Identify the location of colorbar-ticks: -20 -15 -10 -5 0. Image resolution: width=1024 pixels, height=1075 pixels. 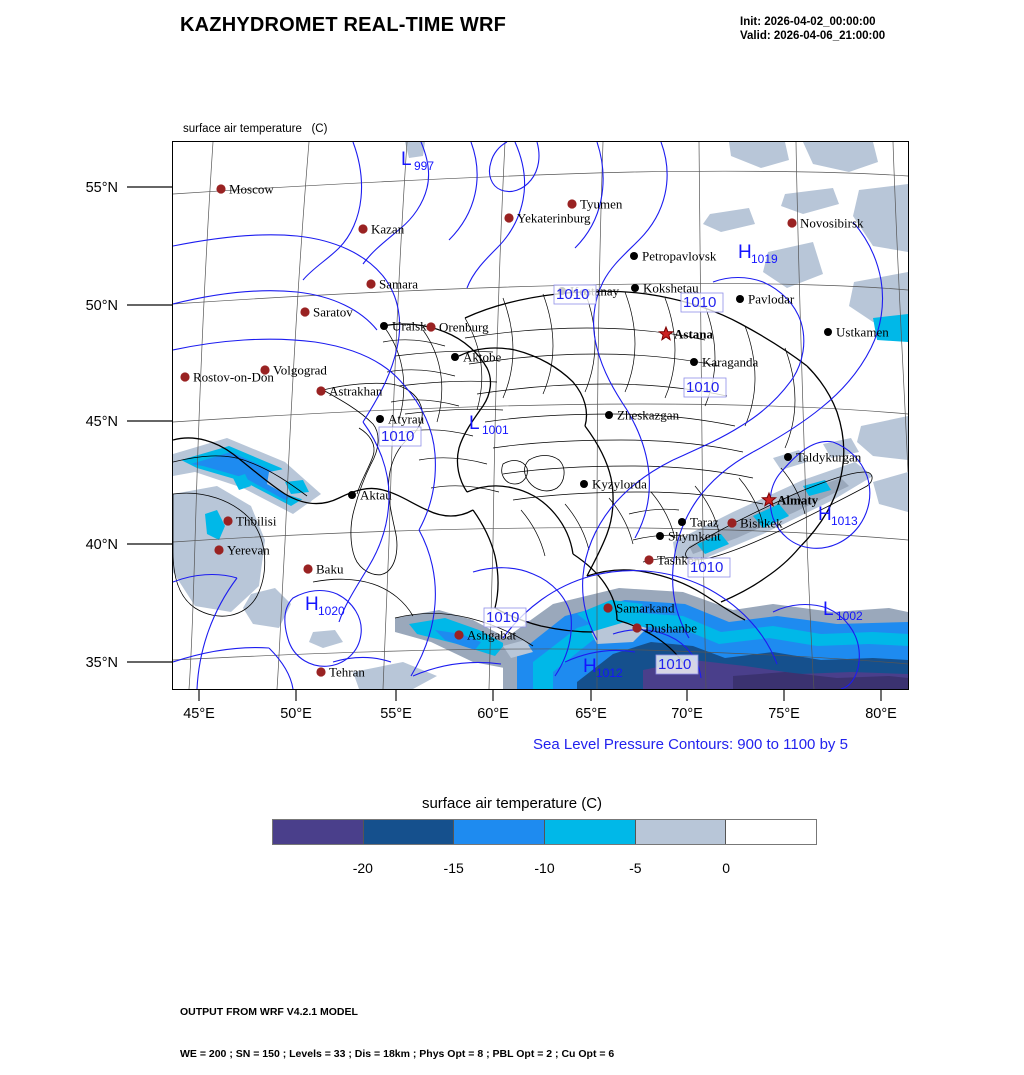
(544, 870).